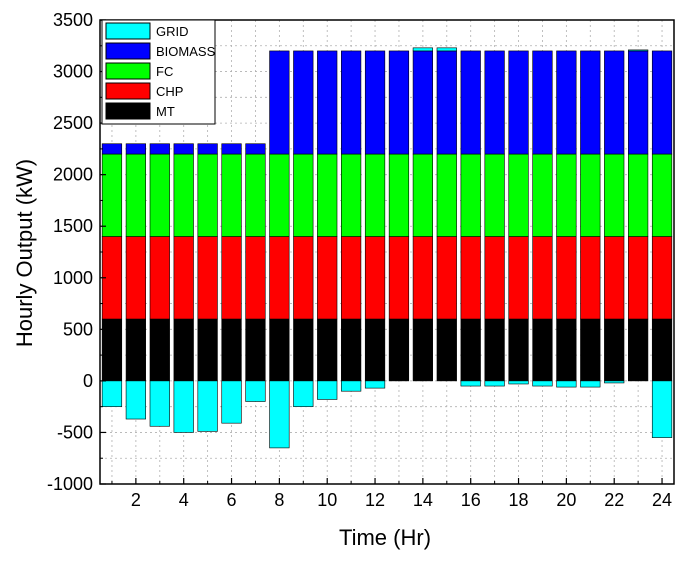 The width and height of the screenshot is (685, 561). What do you see at coordinates (78, 329) in the screenshot?
I see `y-tick-label: 500` at bounding box center [78, 329].